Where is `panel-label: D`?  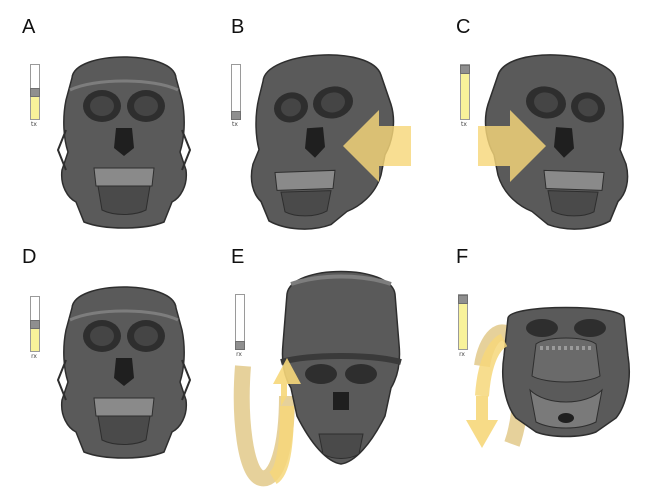 panel-label: D is located at coordinates (29, 257).